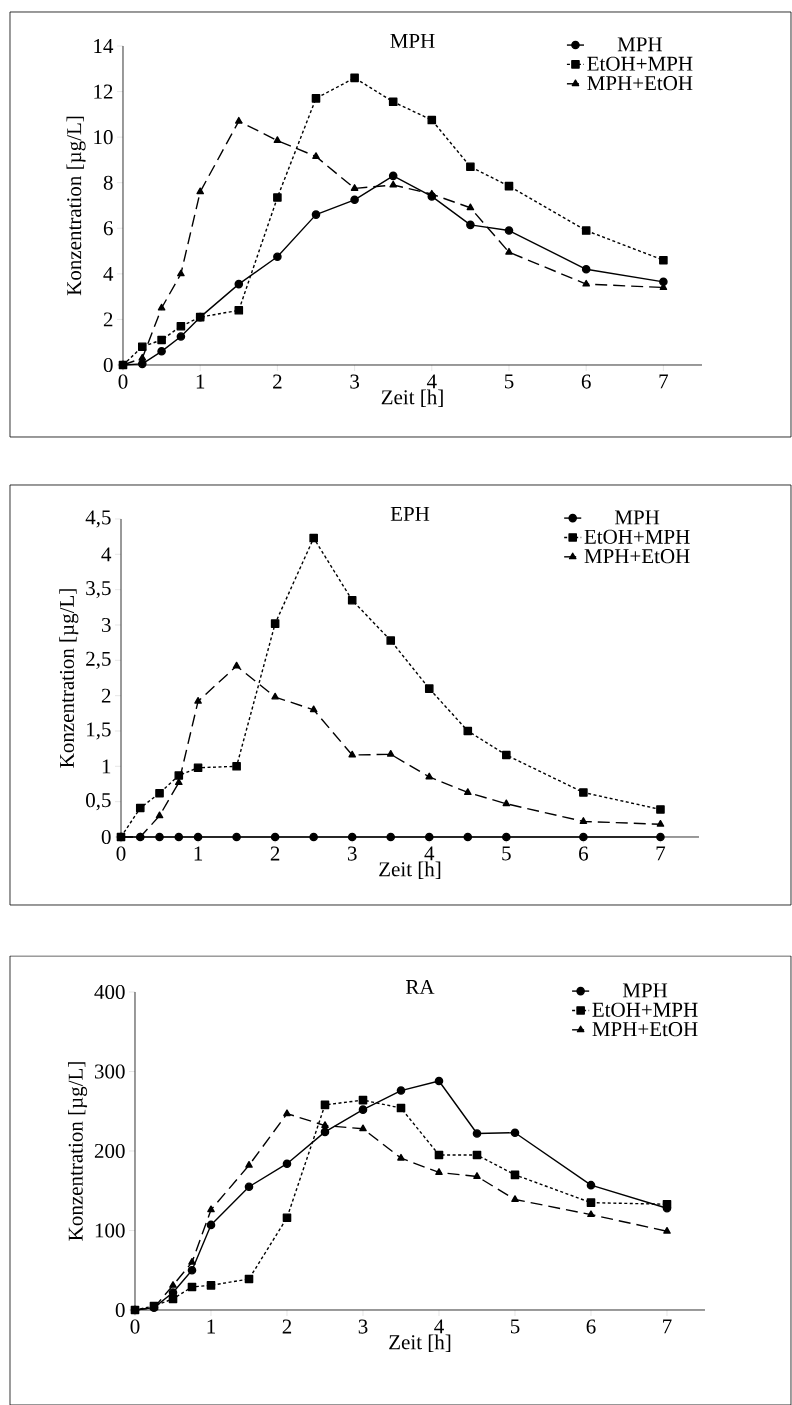 The height and width of the screenshot is (1405, 792). I want to click on chart-title: EPH, so click(410, 513).